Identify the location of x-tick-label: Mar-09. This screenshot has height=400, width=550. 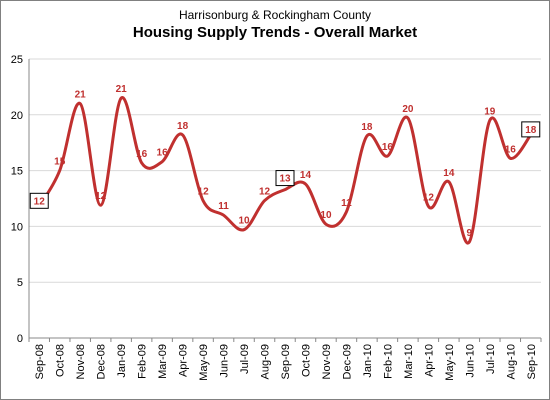
(163, 361).